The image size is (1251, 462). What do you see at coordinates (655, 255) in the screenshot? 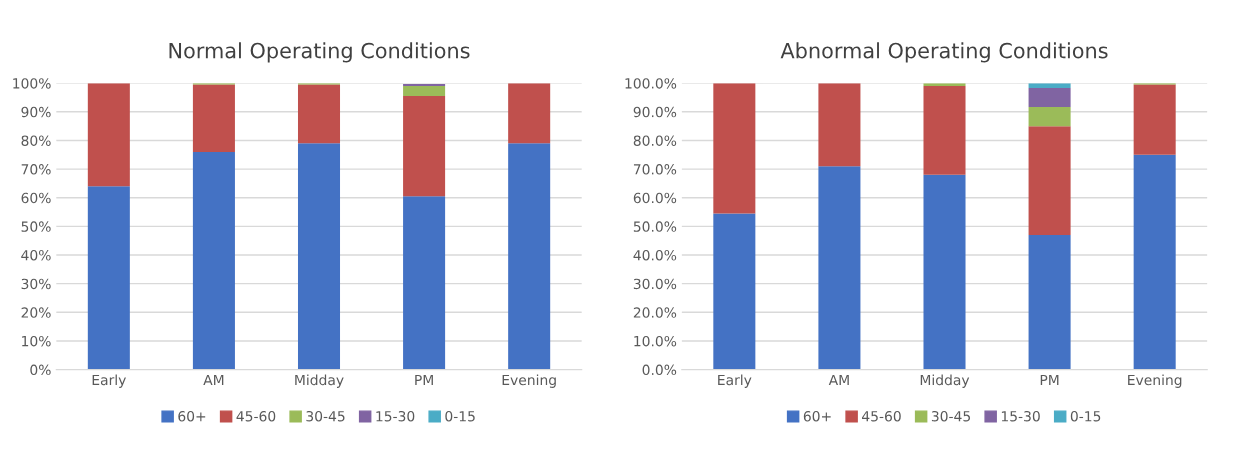
I see `y-tick-label: 40.0%` at bounding box center [655, 255].